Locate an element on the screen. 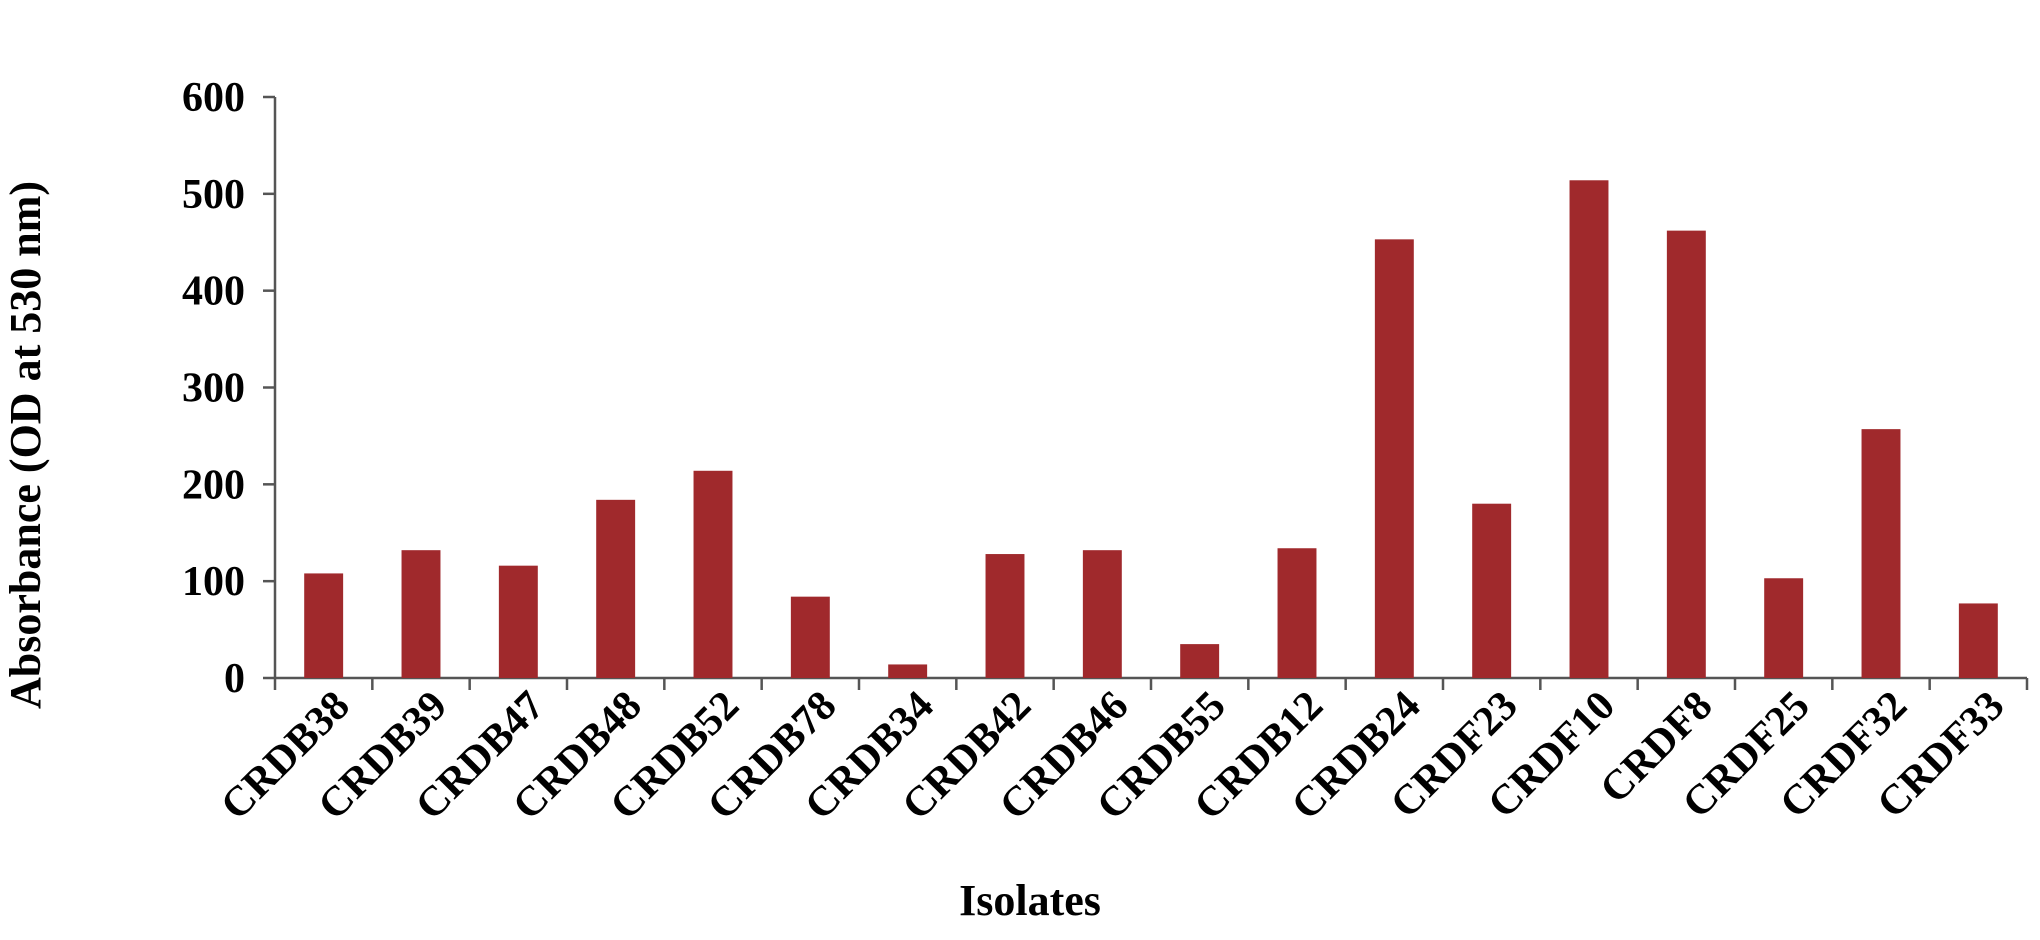 This screenshot has width=2040, height=940. y-tick-label: 300 is located at coordinates (213, 389).